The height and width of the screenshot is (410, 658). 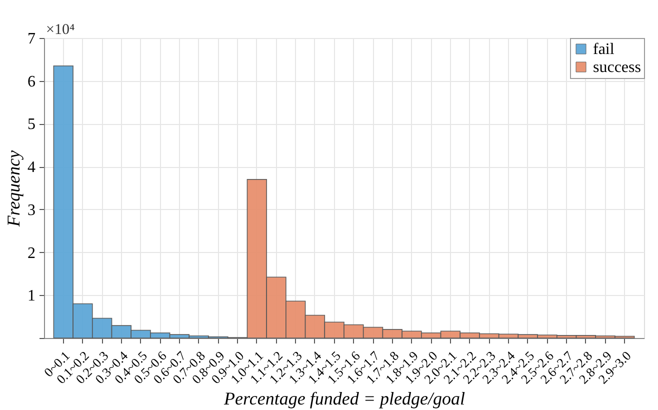 I want to click on legend-label: fail, so click(x=604, y=49).